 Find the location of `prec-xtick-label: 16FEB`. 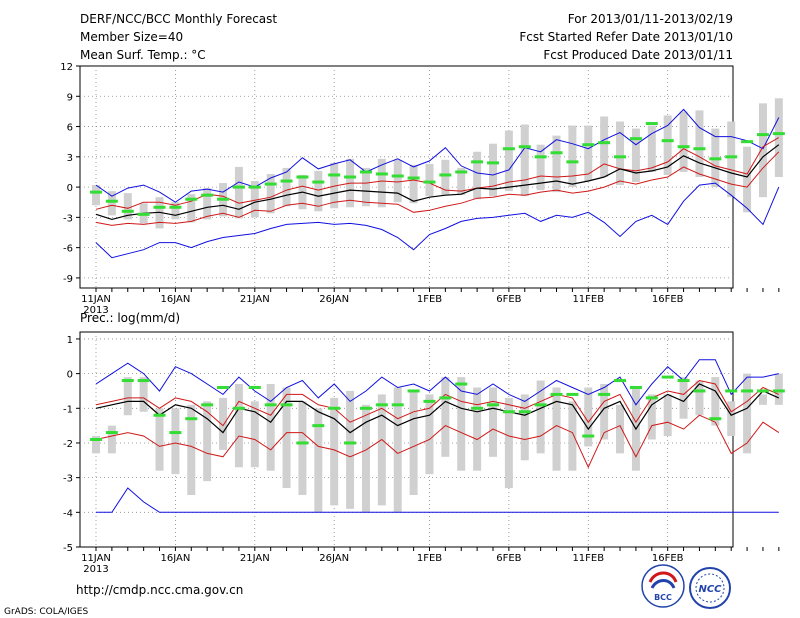

prec-xtick-label: 16FEB is located at coordinates (668, 558).